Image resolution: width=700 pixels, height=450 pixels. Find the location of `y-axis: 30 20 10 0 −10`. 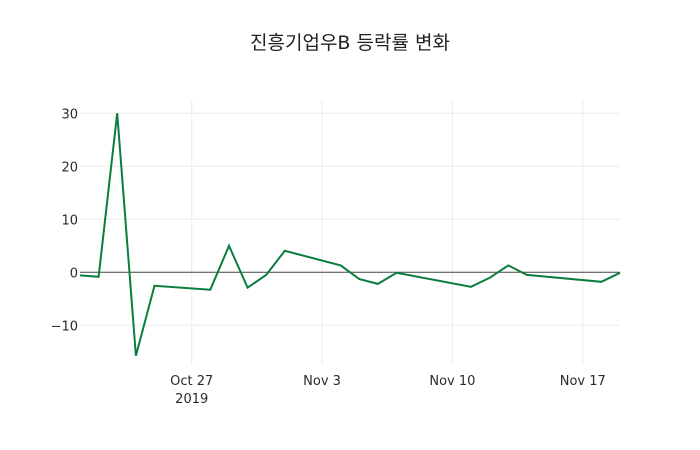

y-axis: 30 20 10 0 −10 is located at coordinates (64, 220).